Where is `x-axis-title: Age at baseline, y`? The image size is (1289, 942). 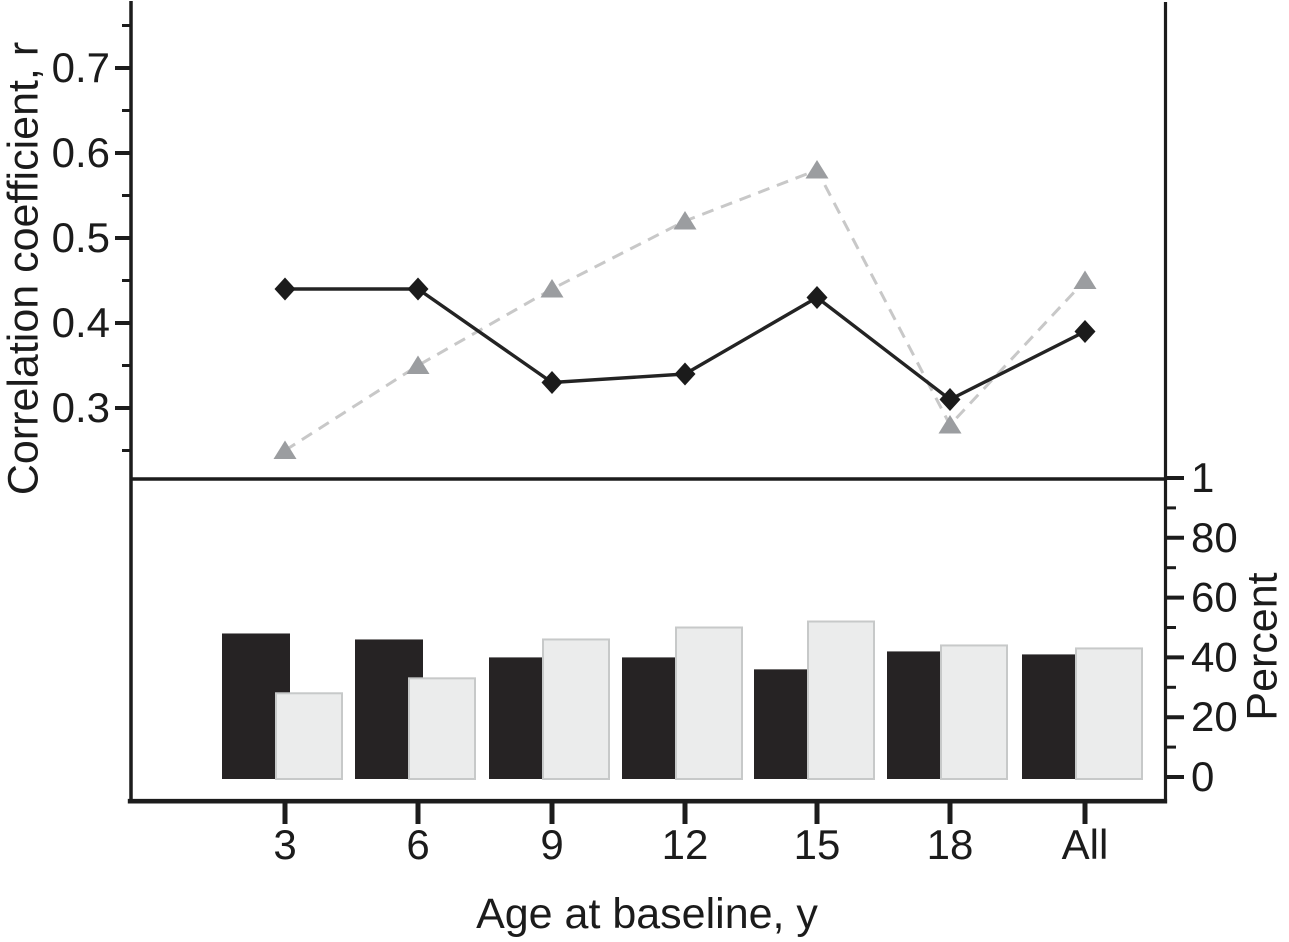
x-axis-title: Age at baseline, y is located at coordinates (647, 914).